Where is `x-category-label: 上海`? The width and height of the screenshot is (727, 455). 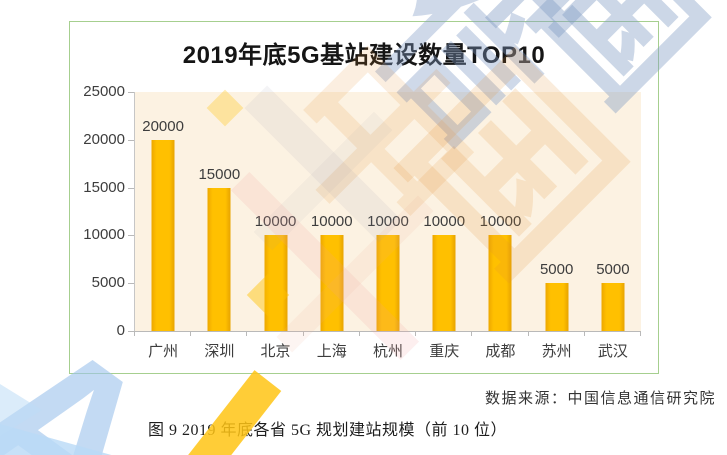 x-category-label: 上海 is located at coordinates (331, 351).